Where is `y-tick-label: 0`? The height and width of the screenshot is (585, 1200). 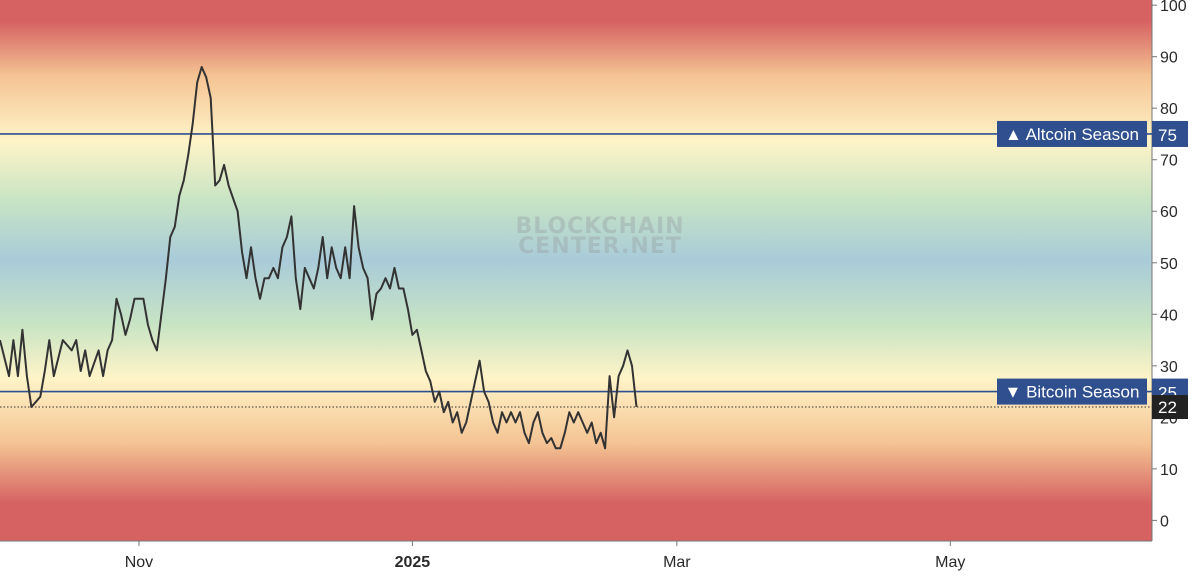 y-tick-label: 0 is located at coordinates (1164, 521).